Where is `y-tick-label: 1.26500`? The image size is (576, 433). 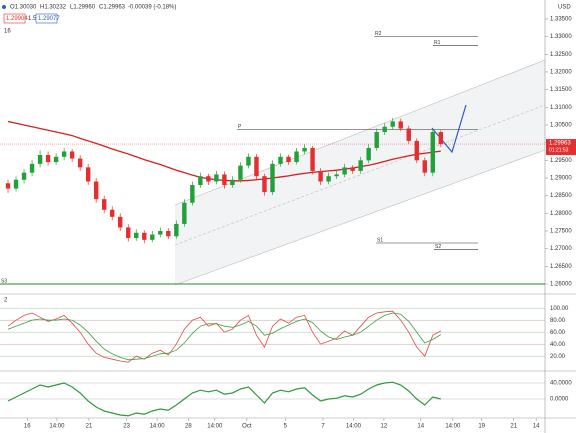 y-tick-label: 1.26500 is located at coordinates (561, 267).